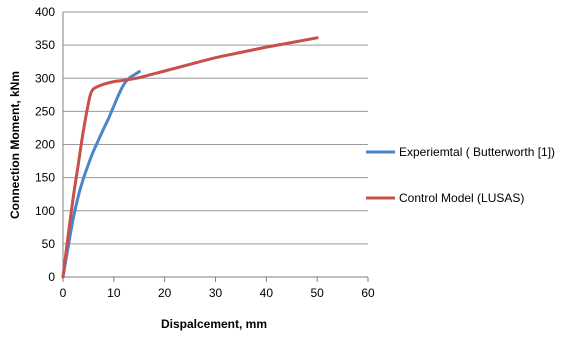 The height and width of the screenshot is (338, 582). Describe the element at coordinates (51, 277) in the screenshot. I see `y-tick-label: 0` at that location.